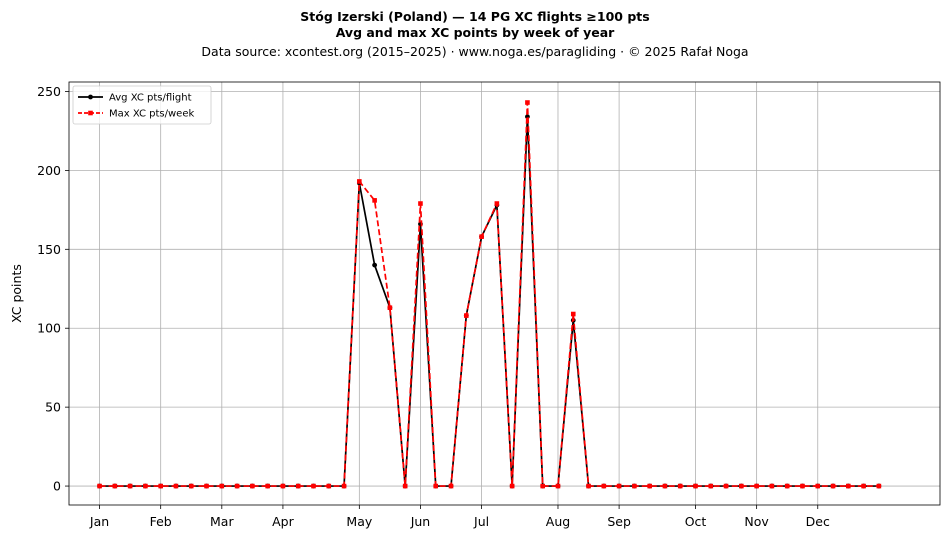  I want to click on chart-subtitle: Avg and max XC points by week of year, so click(475, 32).